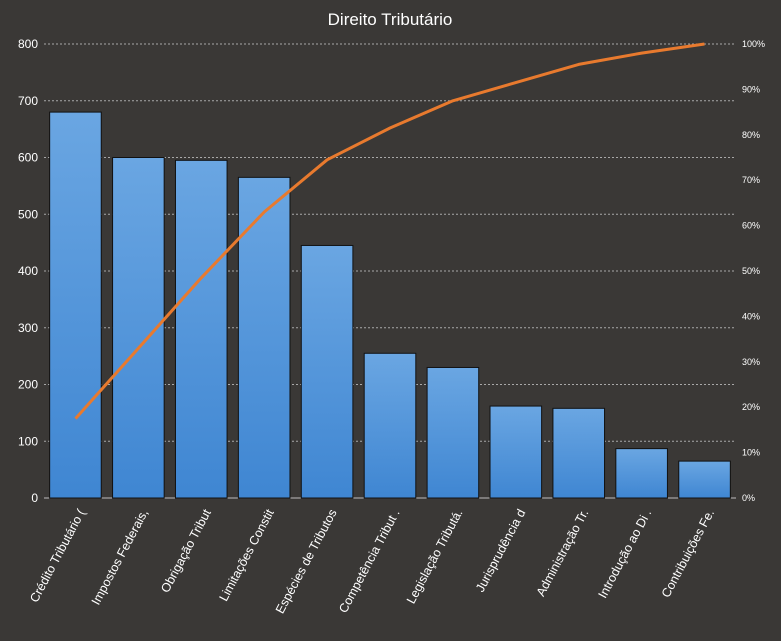 The height and width of the screenshot is (641, 781). Describe the element at coordinates (751, 271) in the screenshot. I see `y2-tick-label: 50%` at that location.